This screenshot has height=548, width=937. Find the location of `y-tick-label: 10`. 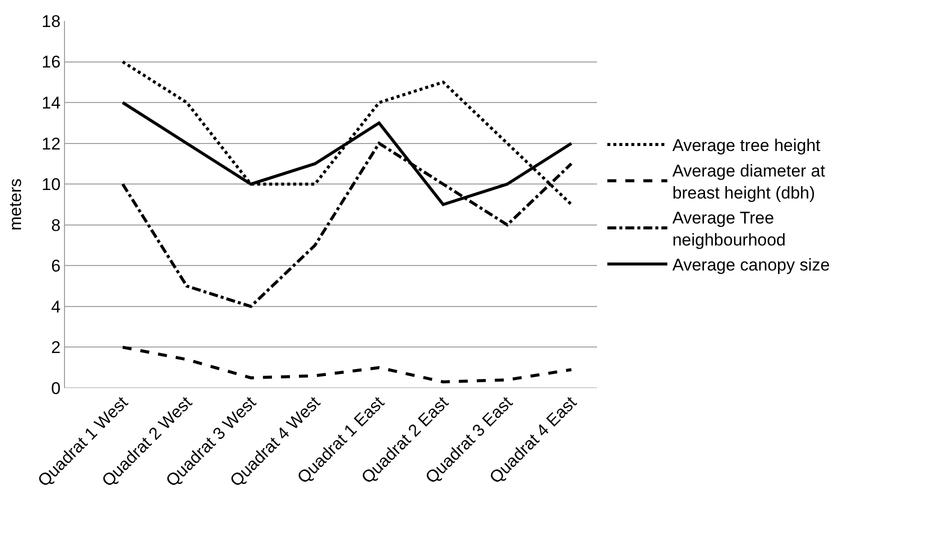

y-tick-label: 10 is located at coordinates (51, 184).